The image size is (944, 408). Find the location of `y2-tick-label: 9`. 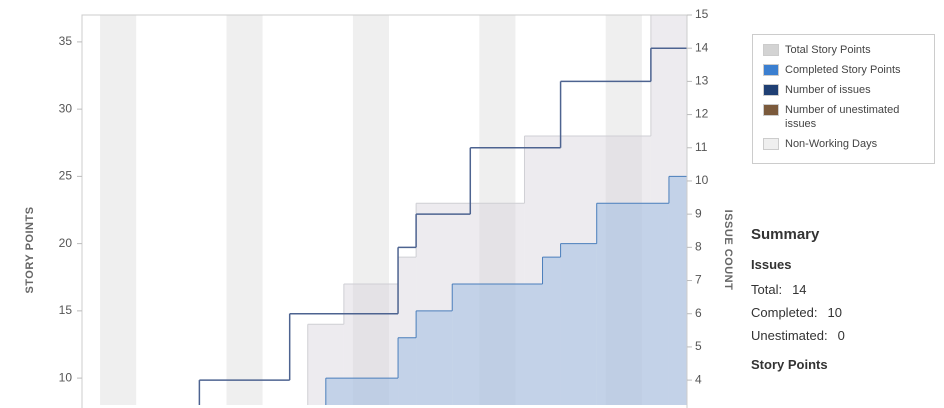

y2-tick-label: 9 is located at coordinates (698, 213).